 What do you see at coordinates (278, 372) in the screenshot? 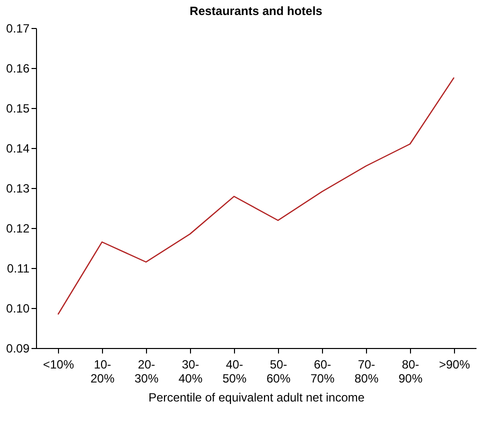
I see `x-tick-label: 50- 60%` at bounding box center [278, 372].